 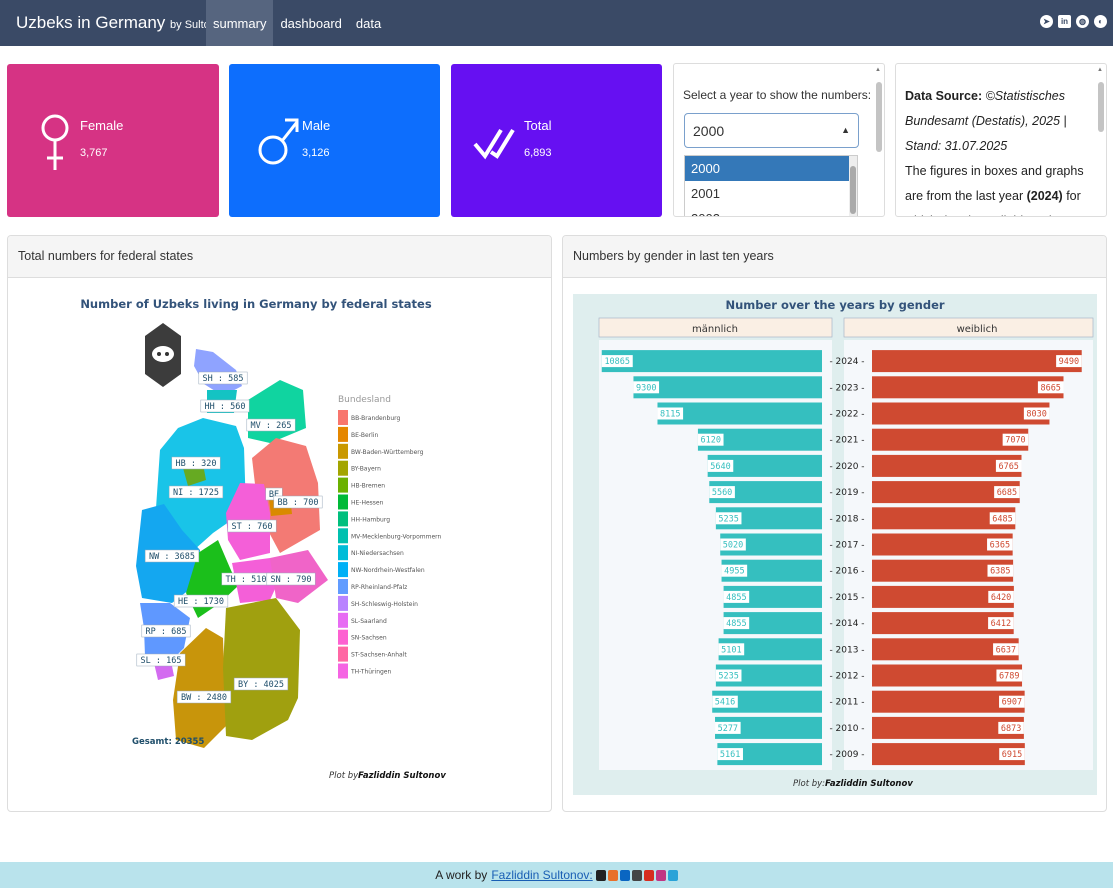 What do you see at coordinates (204, 697) in the screenshot?
I see `state-label-box` at bounding box center [204, 697].